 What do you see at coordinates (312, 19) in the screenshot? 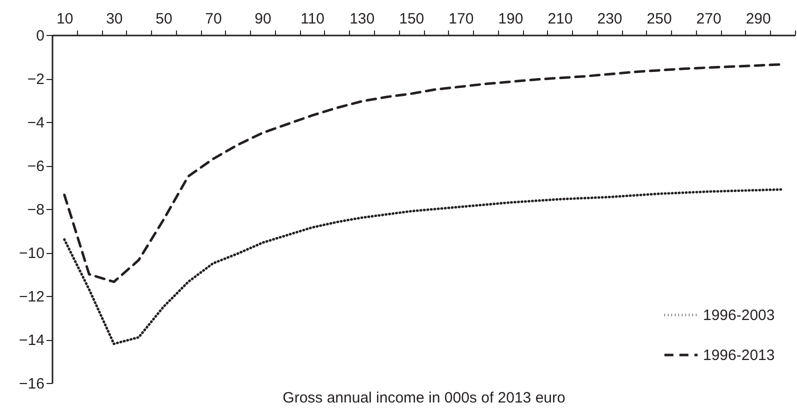
I see `x-tick-label: 110` at bounding box center [312, 19].